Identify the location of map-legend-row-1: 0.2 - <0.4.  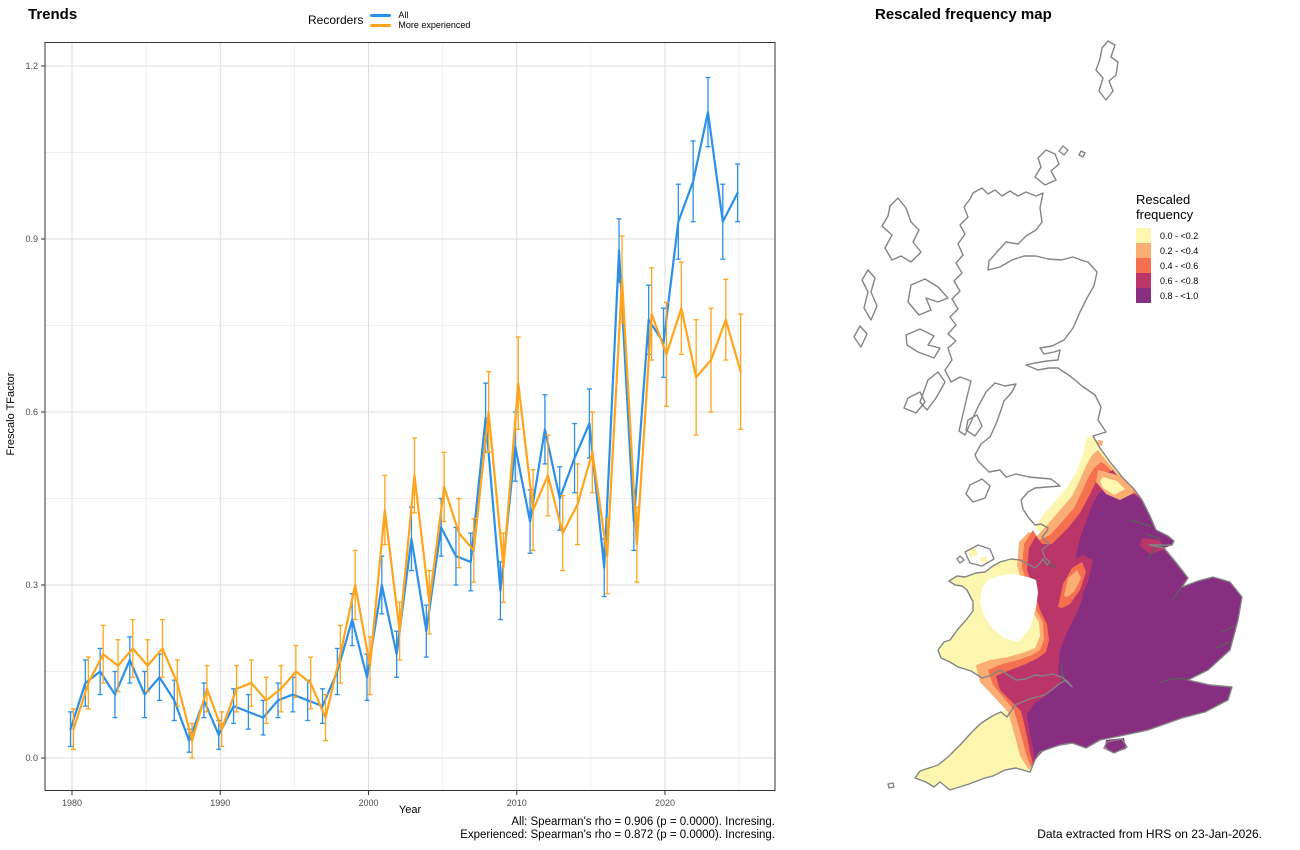
(1167, 250).